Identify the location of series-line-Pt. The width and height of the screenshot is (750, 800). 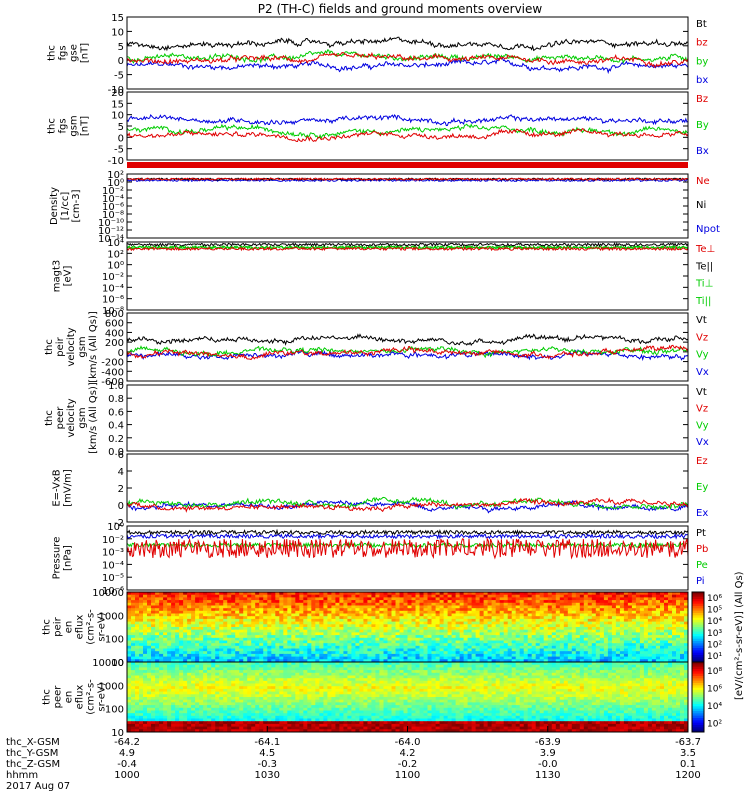
(407, 532).